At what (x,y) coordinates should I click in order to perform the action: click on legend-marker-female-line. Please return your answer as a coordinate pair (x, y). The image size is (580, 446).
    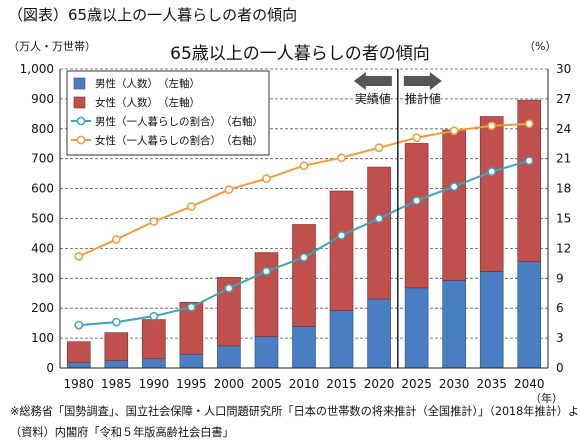
    Looking at the image, I should click on (81, 140).